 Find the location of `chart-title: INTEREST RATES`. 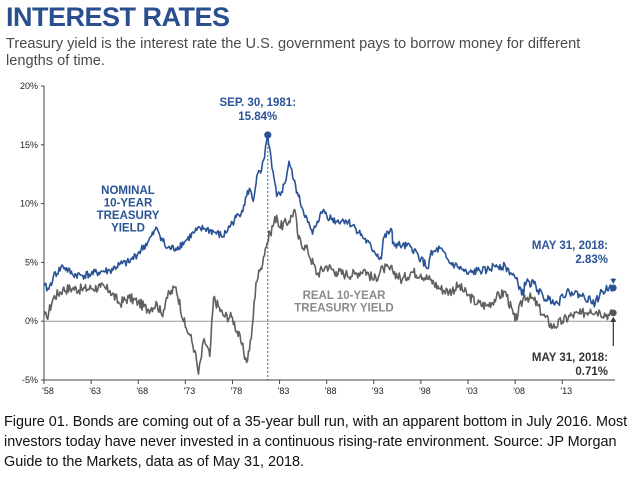

chart-title: INTEREST RATES is located at coordinates (118, 17).